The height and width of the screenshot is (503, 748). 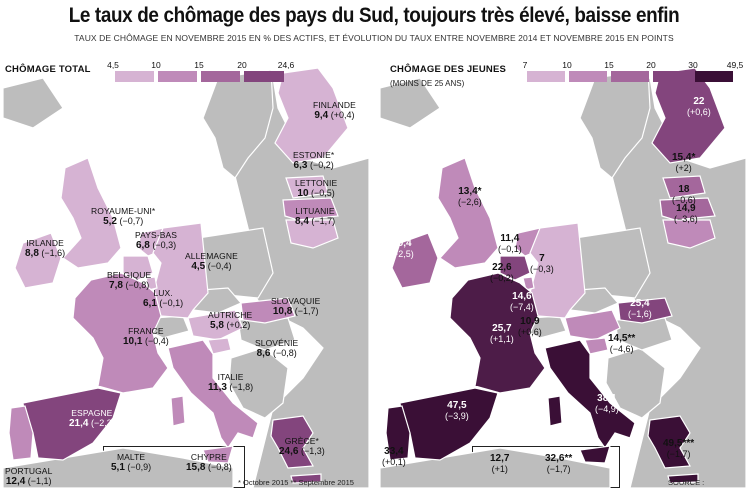 I want to click on youth-rate-change: (−4,6), so click(x=621, y=349).